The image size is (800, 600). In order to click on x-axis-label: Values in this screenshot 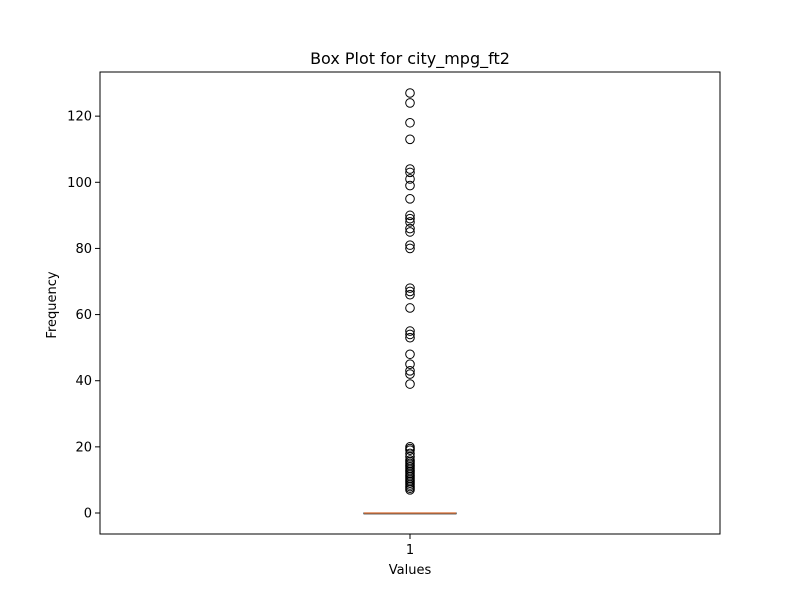, I will do `click(410, 570)`.